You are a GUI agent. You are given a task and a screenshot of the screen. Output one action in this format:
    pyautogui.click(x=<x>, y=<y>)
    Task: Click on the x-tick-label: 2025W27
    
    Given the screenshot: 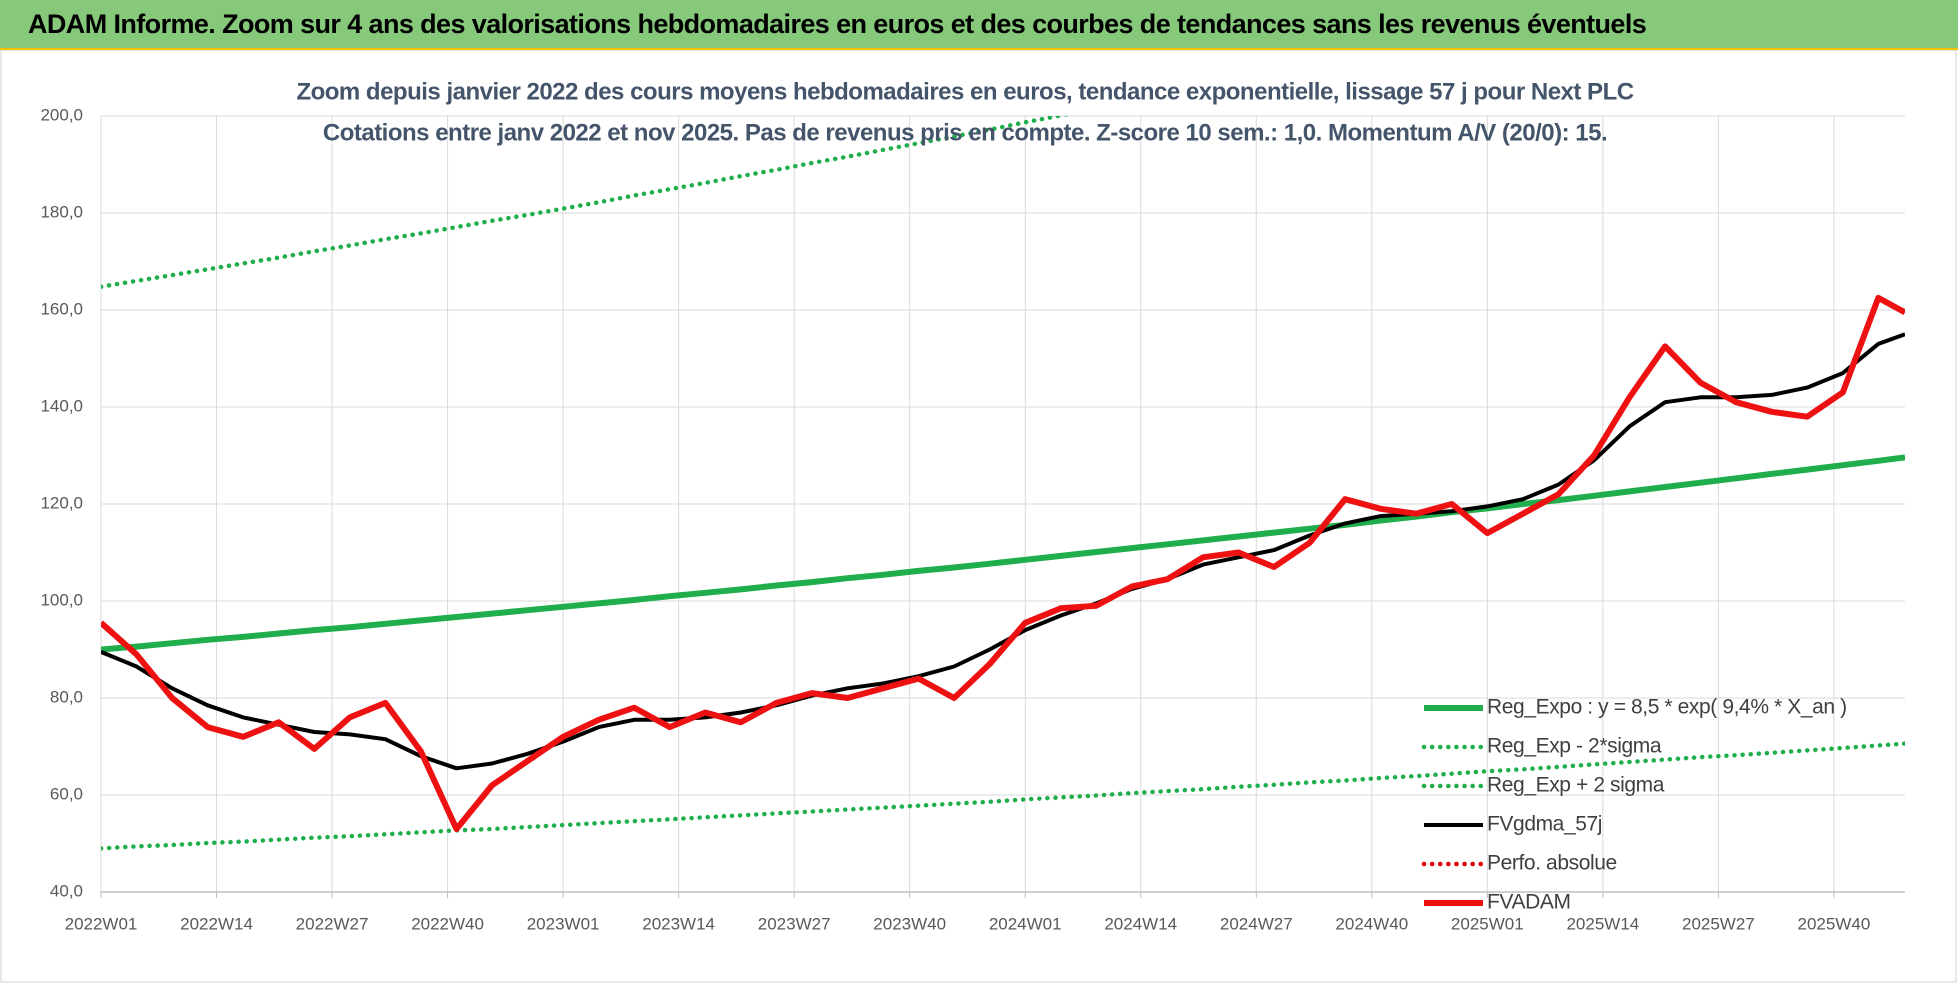 What is the action you would take?
    pyautogui.click(x=1718, y=923)
    